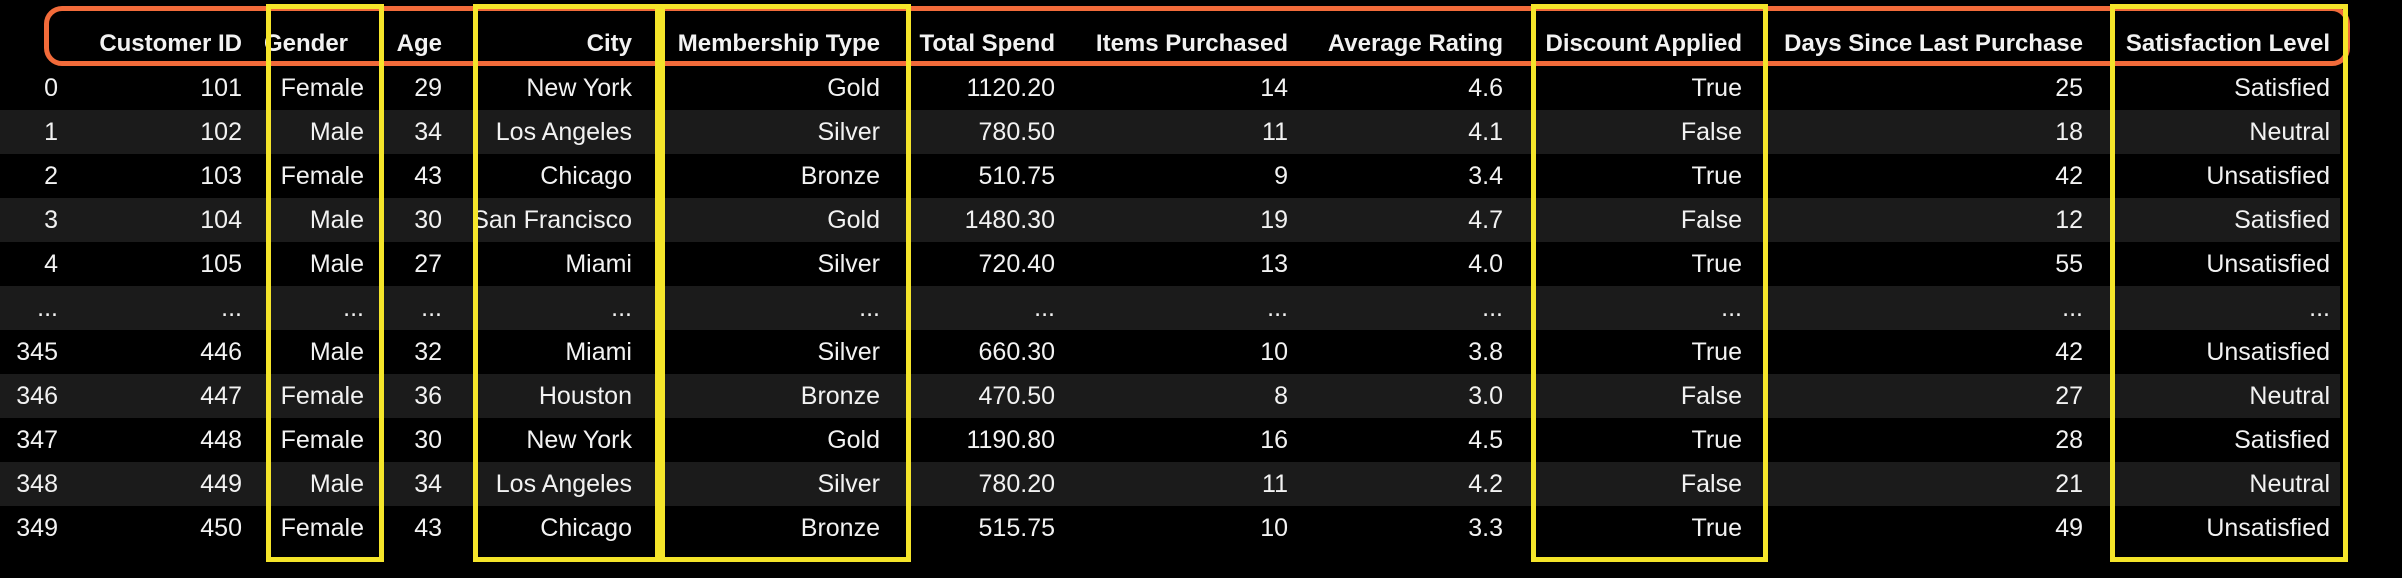 Image resolution: width=2402 pixels, height=578 pixels. Describe the element at coordinates (1274, 440) in the screenshot. I see `table-cell: 16` at that location.